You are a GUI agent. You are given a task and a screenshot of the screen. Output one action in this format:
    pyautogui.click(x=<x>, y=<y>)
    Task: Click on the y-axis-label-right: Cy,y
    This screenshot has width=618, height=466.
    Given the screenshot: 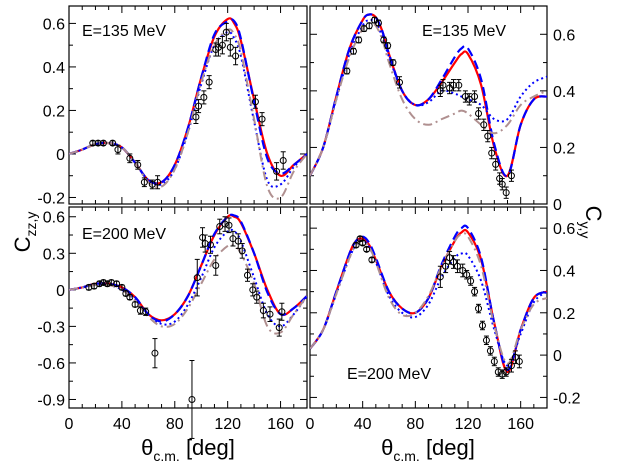 What is the action you would take?
    pyautogui.click(x=591, y=222)
    